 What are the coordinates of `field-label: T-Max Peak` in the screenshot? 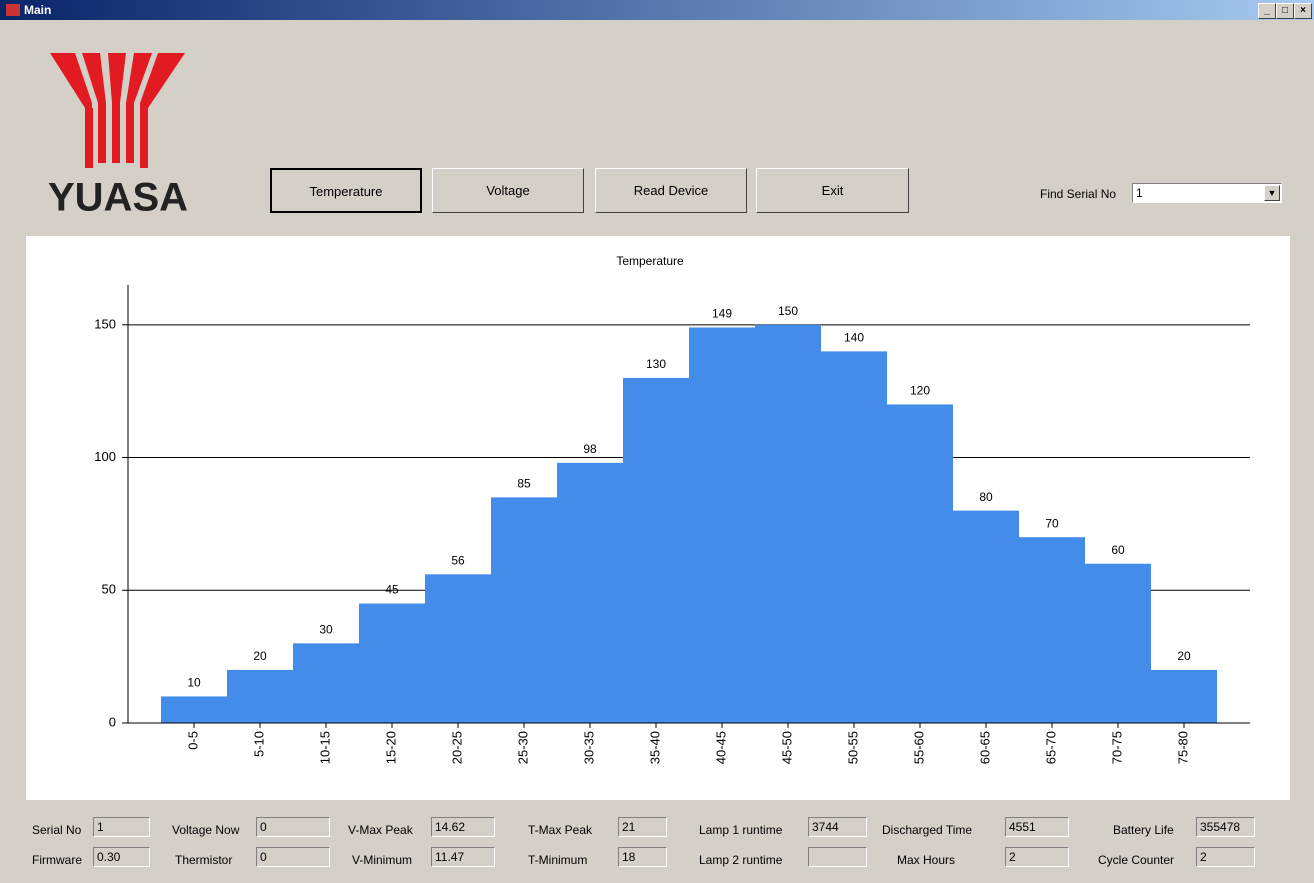 It's located at (560, 830).